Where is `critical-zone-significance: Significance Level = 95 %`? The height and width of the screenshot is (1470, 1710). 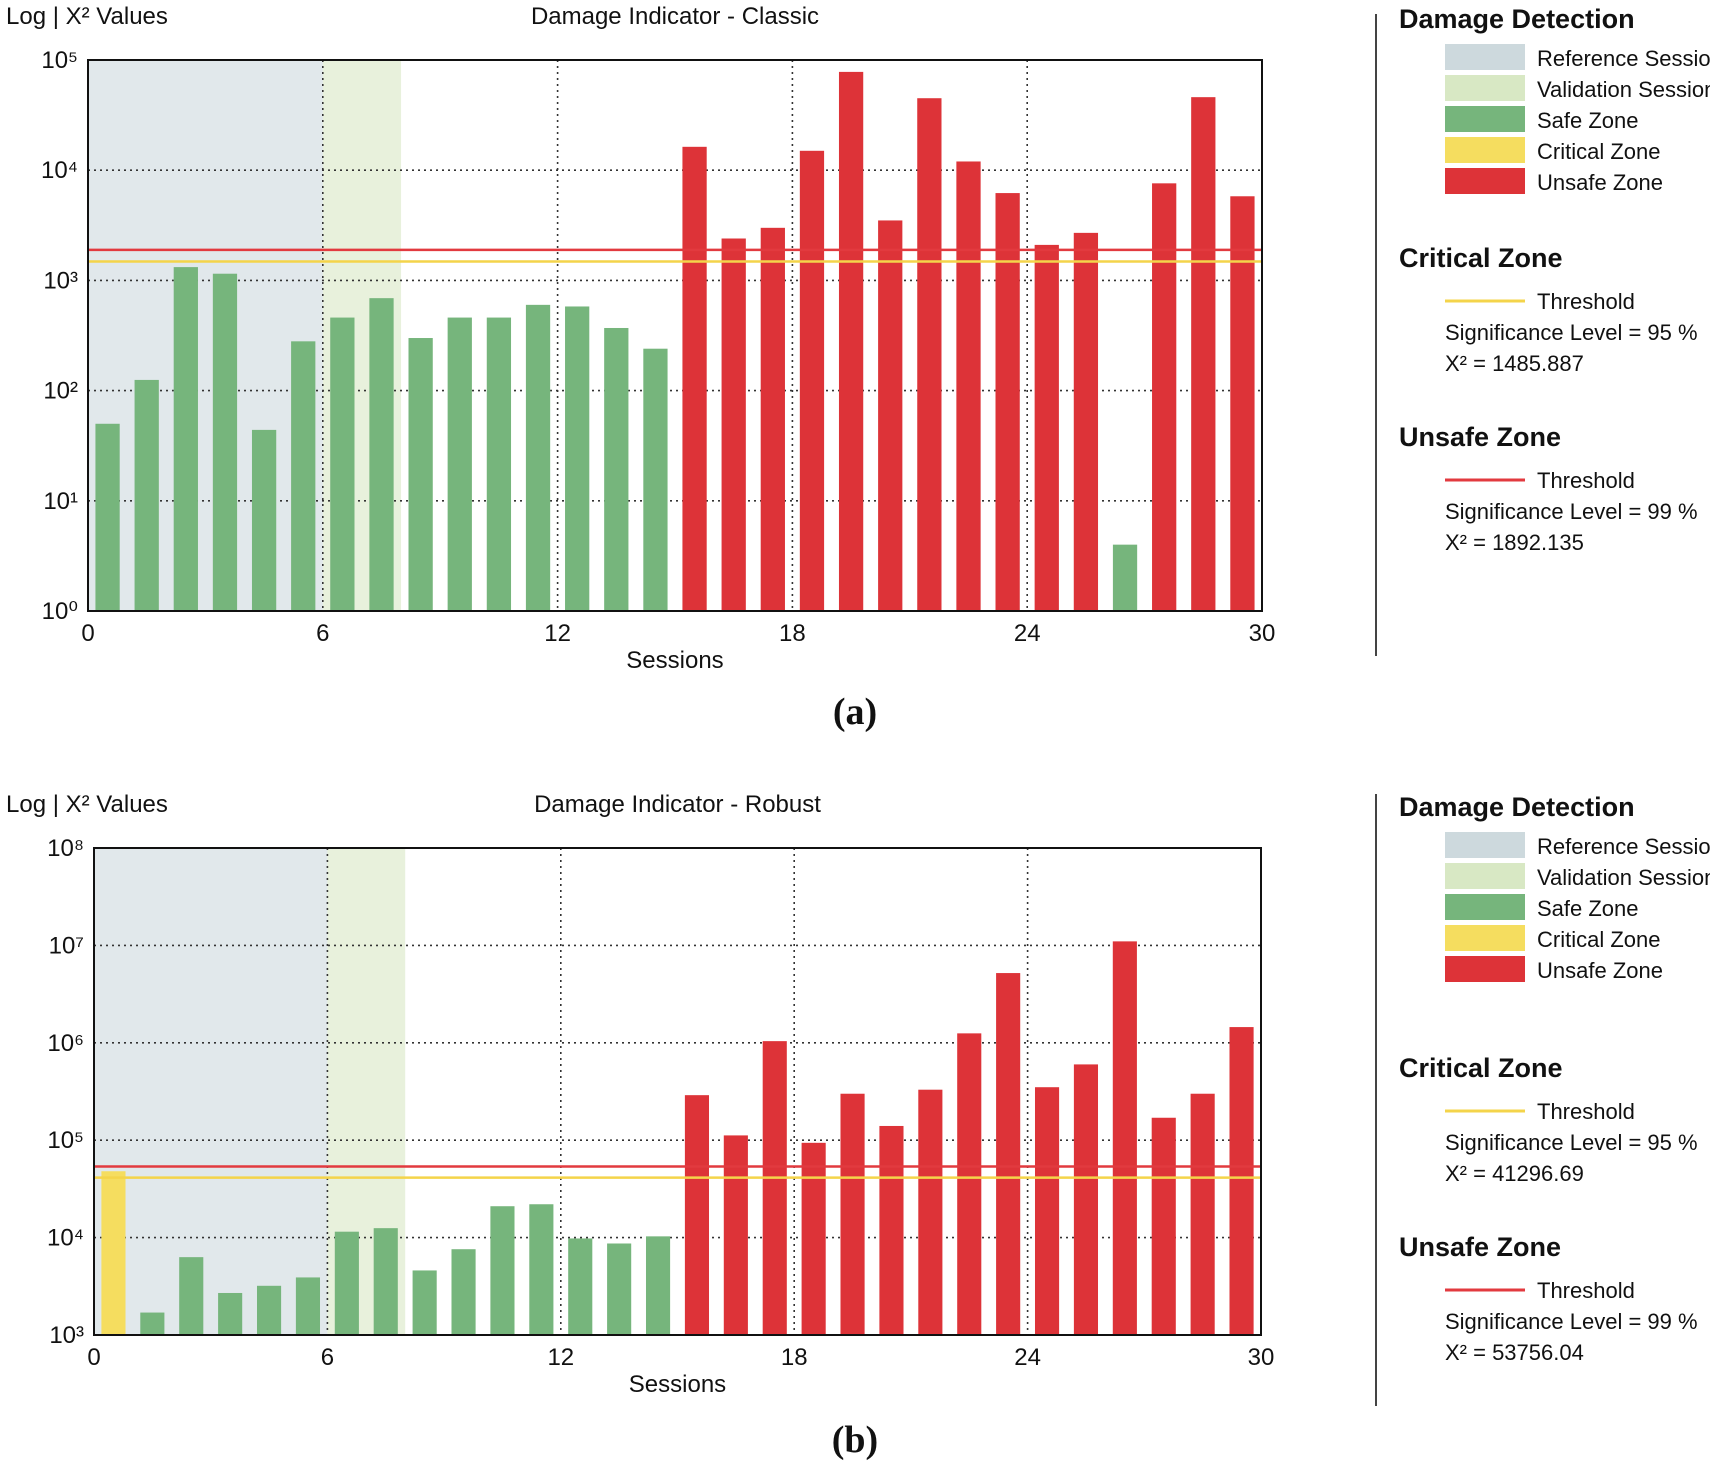
critical-zone-significance: Significance Level = 95 % is located at coordinates (1571, 332).